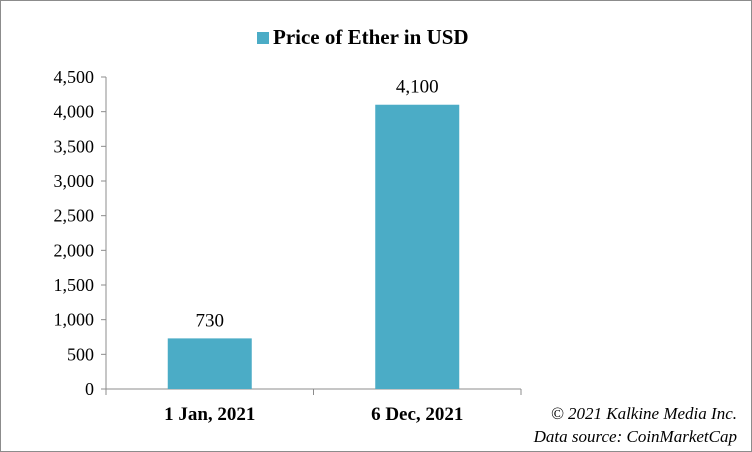 The width and height of the screenshot is (752, 452). What do you see at coordinates (74, 112) in the screenshot?
I see `y-tick-label: 4,000` at bounding box center [74, 112].